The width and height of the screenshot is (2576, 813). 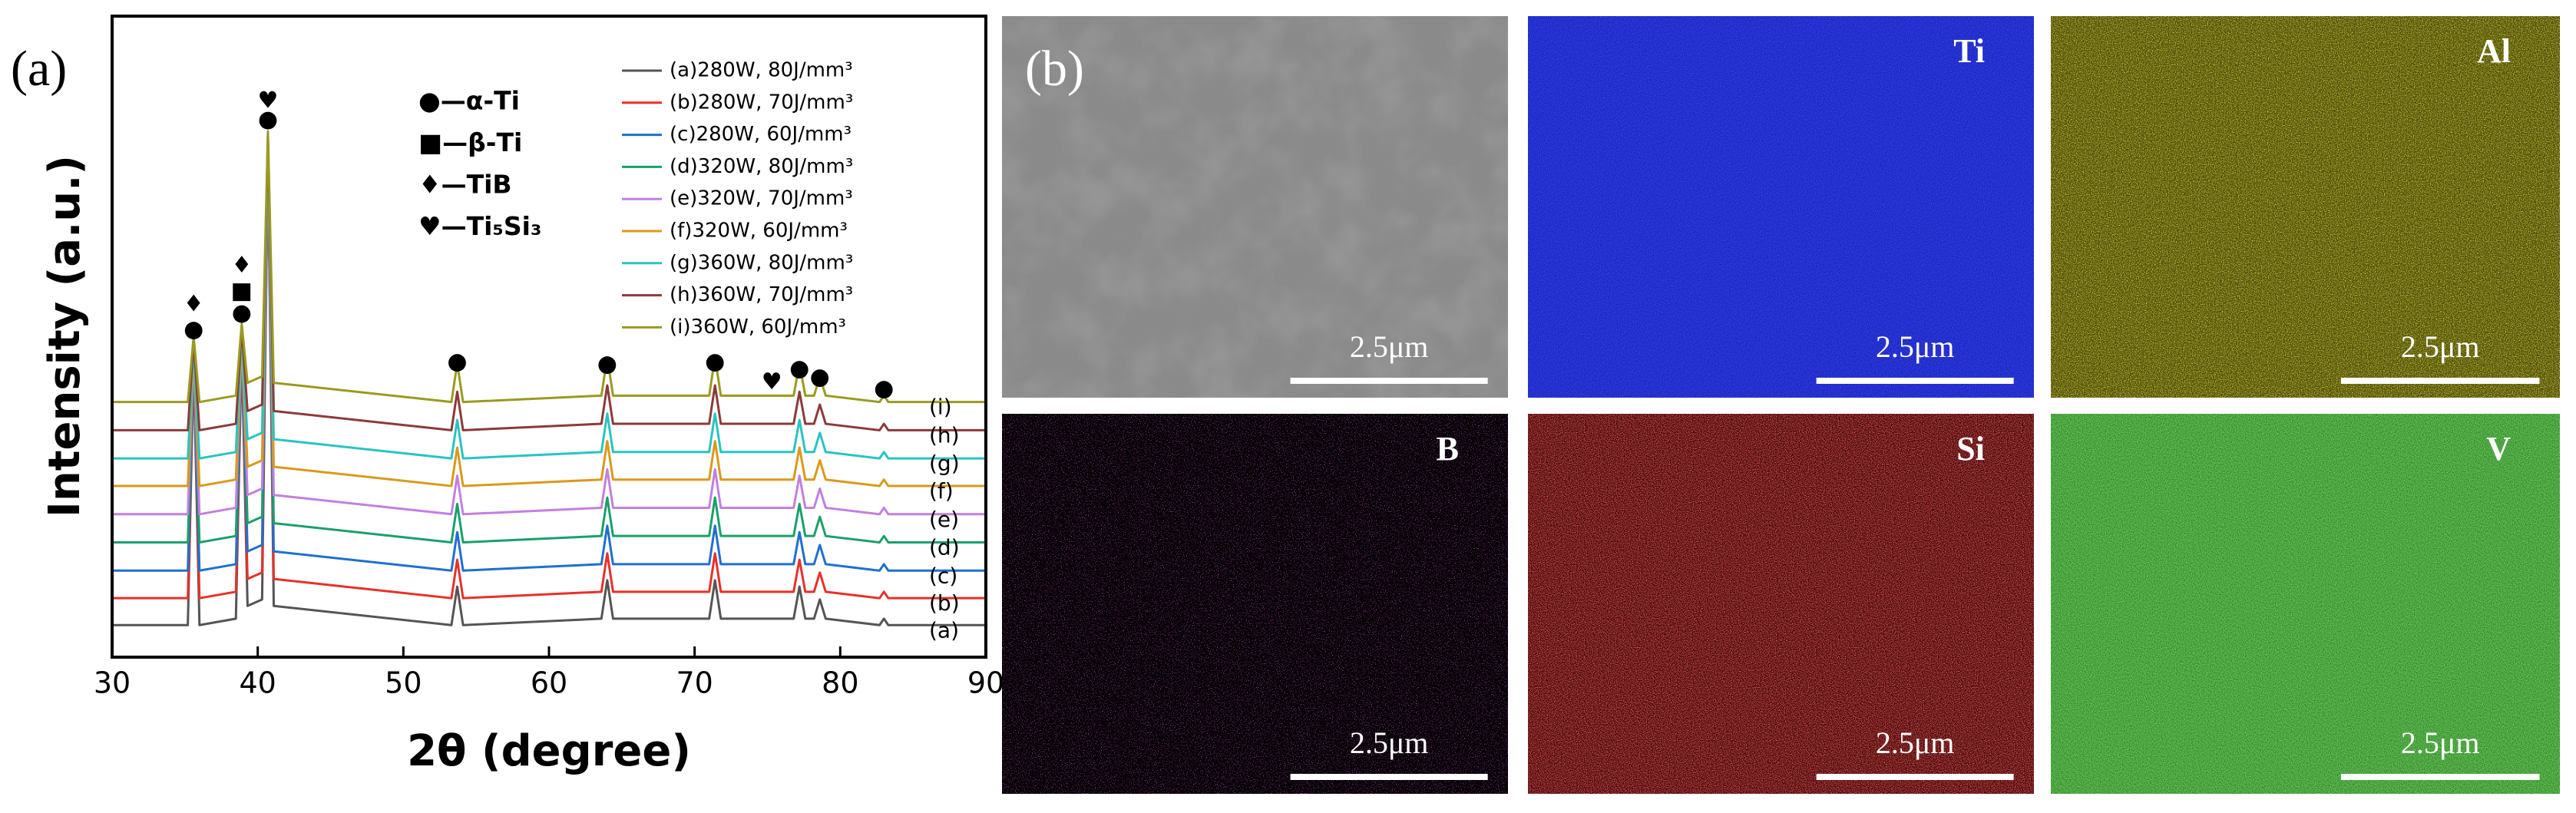 What do you see at coordinates (1970, 449) in the screenshot?
I see `element-label: Si` at bounding box center [1970, 449].